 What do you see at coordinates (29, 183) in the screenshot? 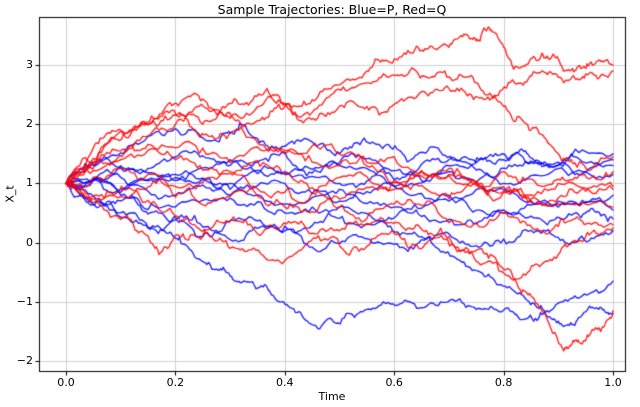
I see `y-tick-label: 1` at bounding box center [29, 183].